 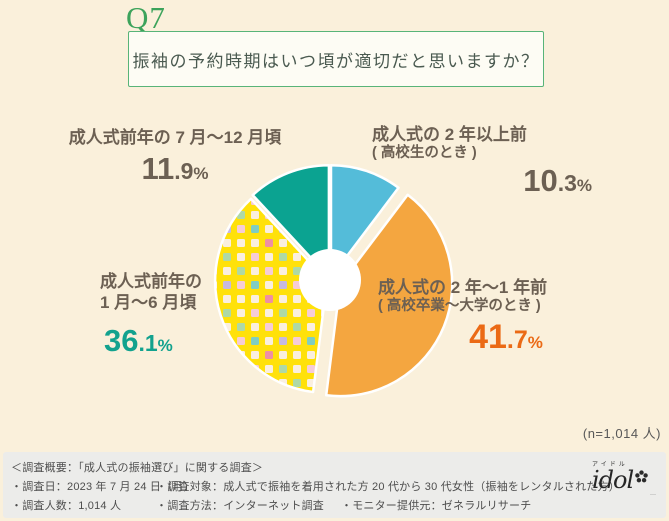 I want to click on question-box: 振袖の予約時期はいつ頃が適切だと思いますか？, so click(x=336, y=59).